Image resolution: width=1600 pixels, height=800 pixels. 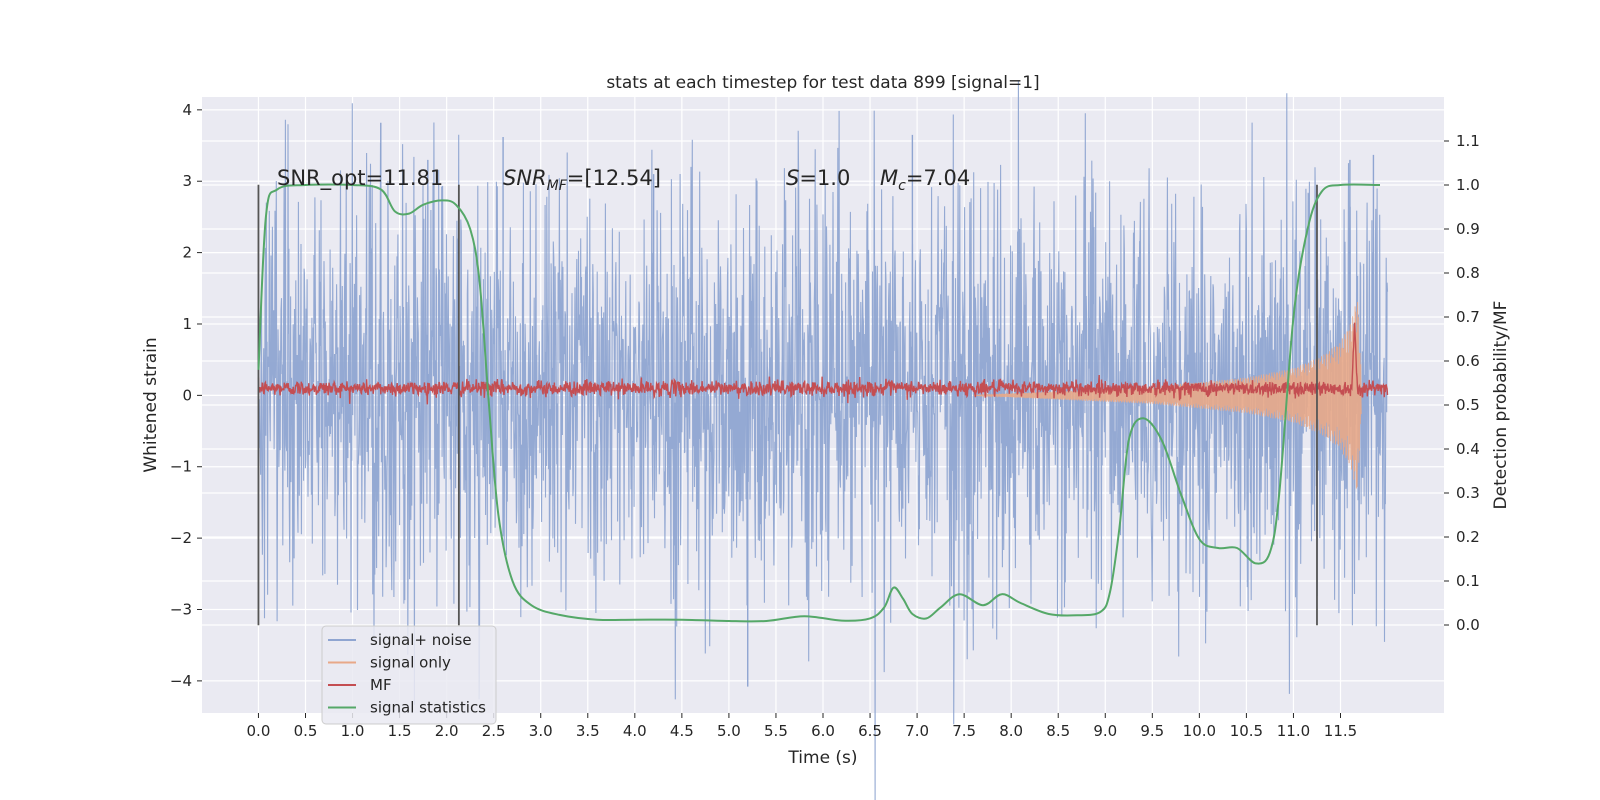 I want to click on x-tick-label-0: 0.0, so click(x=259, y=731).